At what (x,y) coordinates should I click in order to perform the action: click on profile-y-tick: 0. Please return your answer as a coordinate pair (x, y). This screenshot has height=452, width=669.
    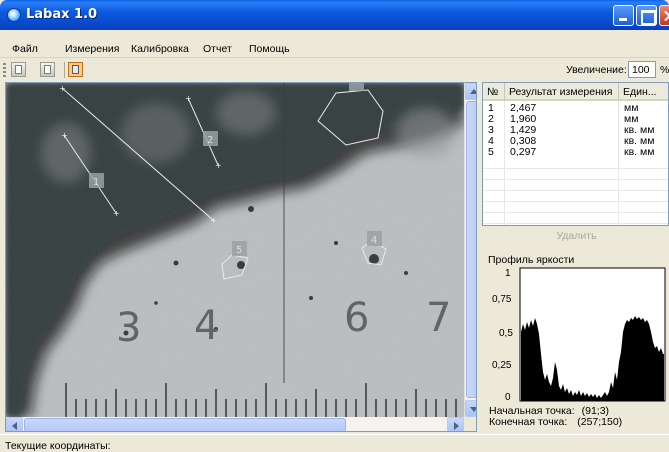
    Looking at the image, I should click on (508, 397).